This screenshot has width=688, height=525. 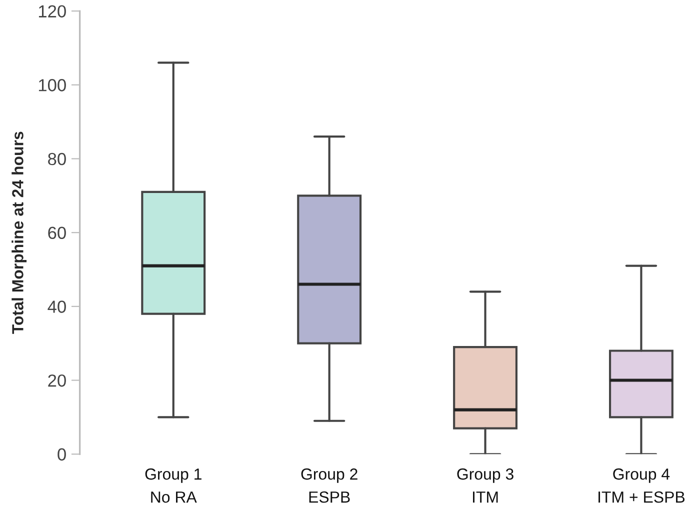 I want to click on x-tick-label: Group 4 ITM + ESPB, so click(x=641, y=485).